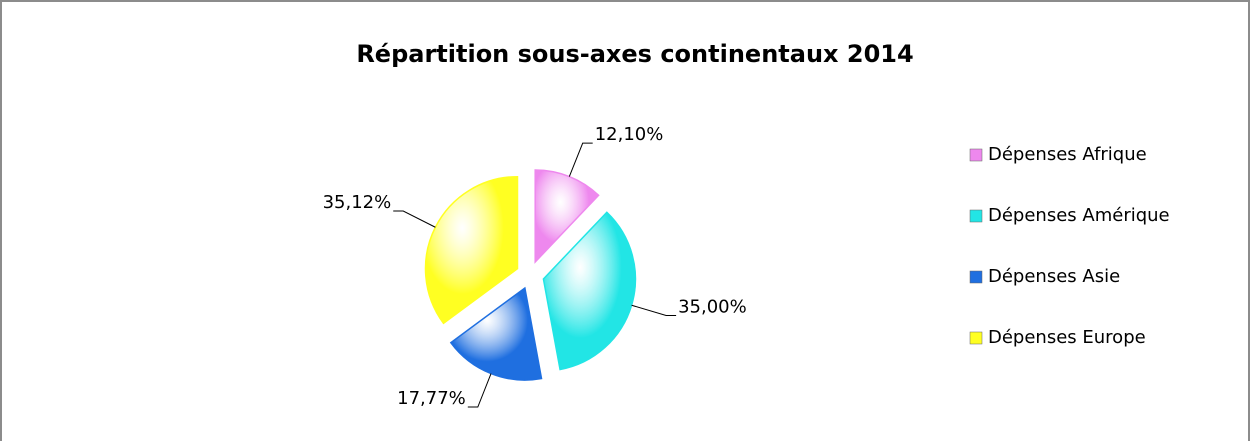 This screenshot has width=1250, height=441. I want to click on data-label: 17,77%, so click(431, 398).